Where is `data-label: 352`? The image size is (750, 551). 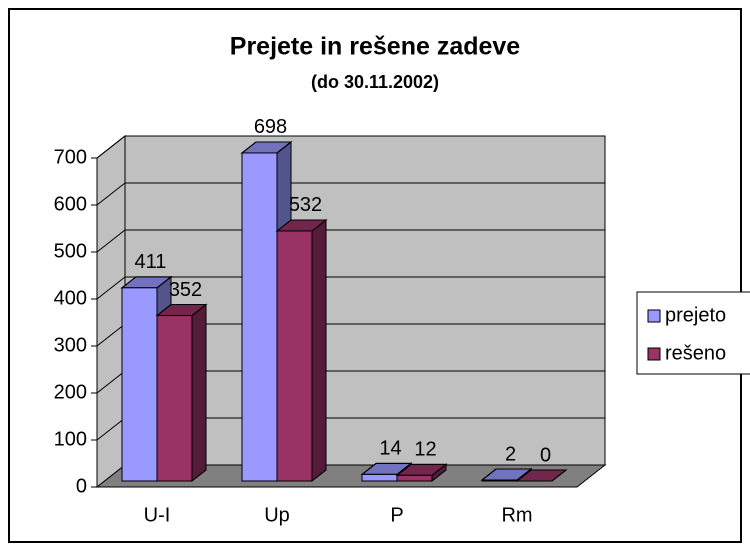 data-label: 352 is located at coordinates (185, 290).